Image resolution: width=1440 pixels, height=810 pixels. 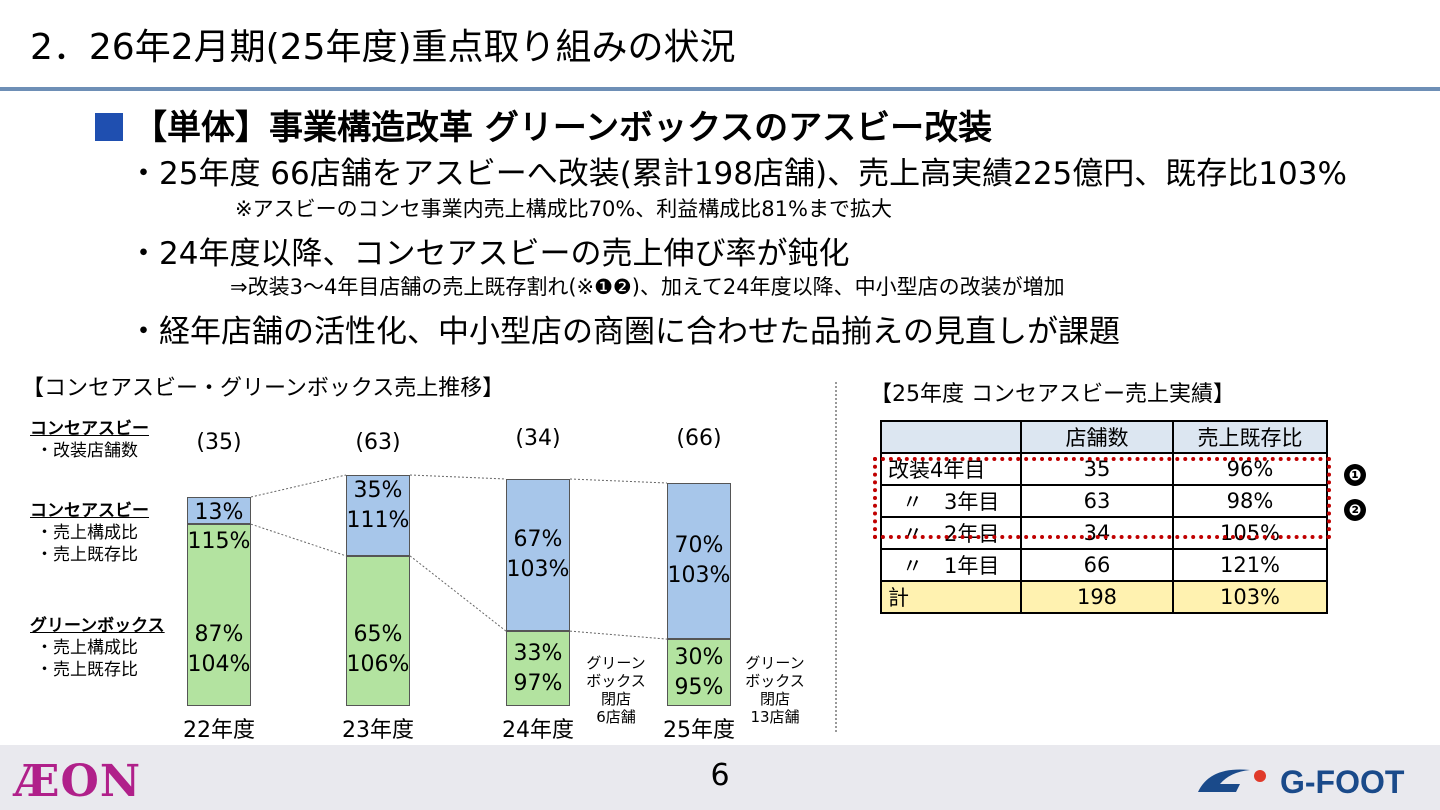 I want to click on table-cell-ratio: 98%, so click(x=1250, y=501).